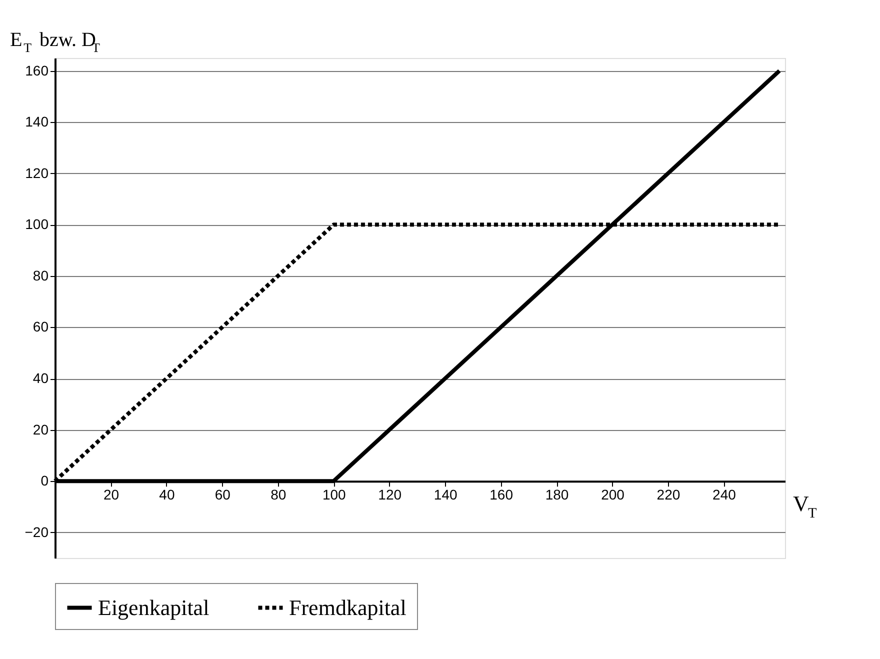 The image size is (880, 659). Describe the element at coordinates (502, 494) in the screenshot. I see `x-tick-label: 160` at that location.